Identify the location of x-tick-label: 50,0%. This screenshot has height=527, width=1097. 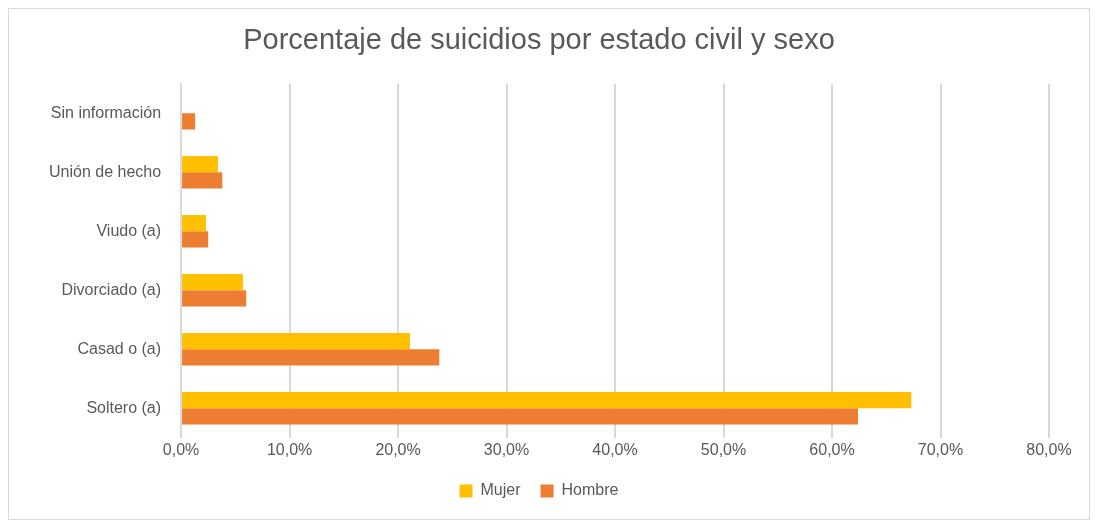
(723, 449).